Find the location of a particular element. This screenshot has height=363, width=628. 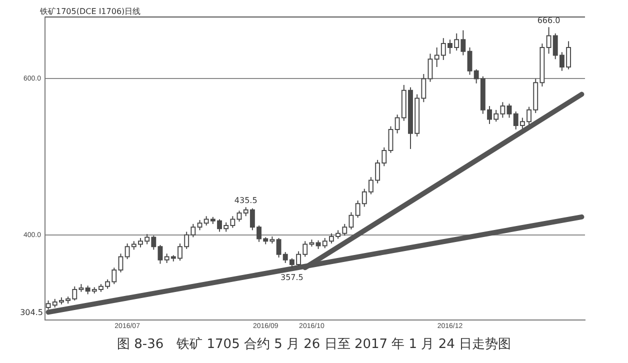

chart-title: 铁矿1705(DCE I1706)日线 is located at coordinates (90, 11).